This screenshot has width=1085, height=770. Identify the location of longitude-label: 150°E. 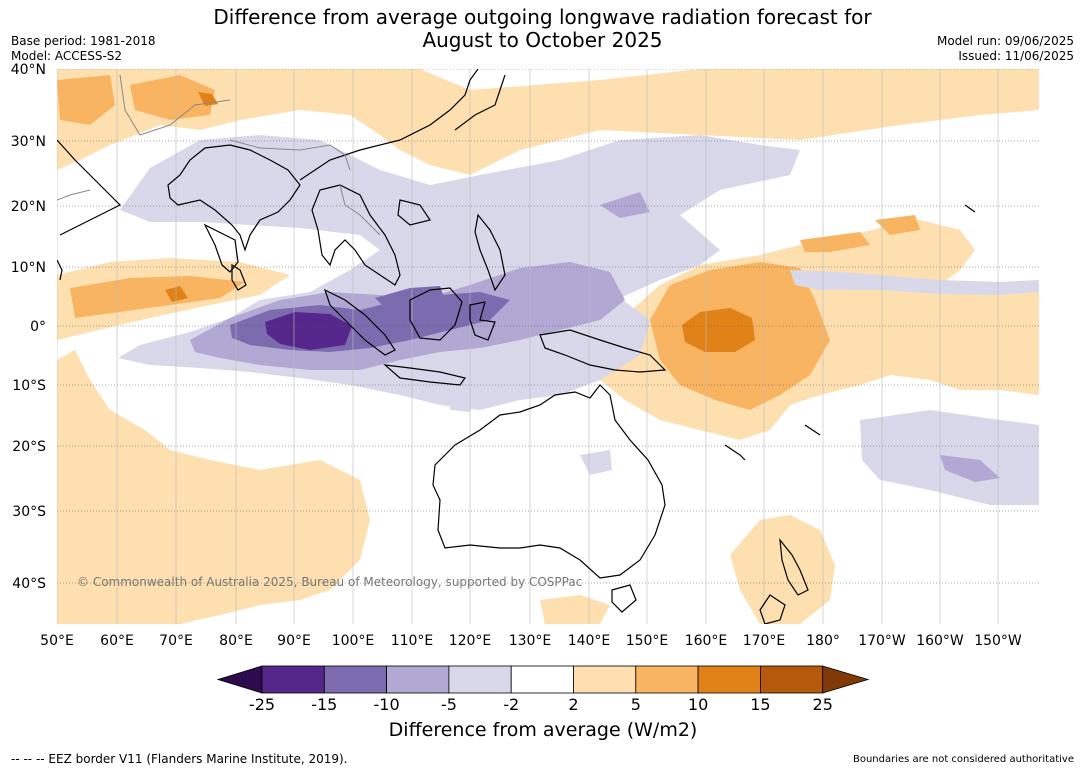
(647, 641).